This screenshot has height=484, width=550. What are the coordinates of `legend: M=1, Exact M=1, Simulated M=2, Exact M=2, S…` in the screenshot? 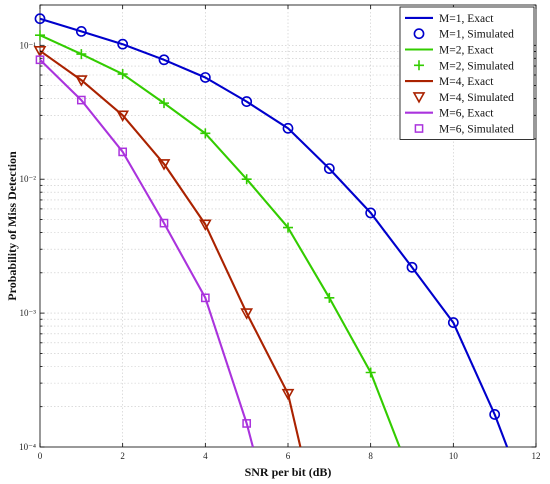 It's located at (467, 73).